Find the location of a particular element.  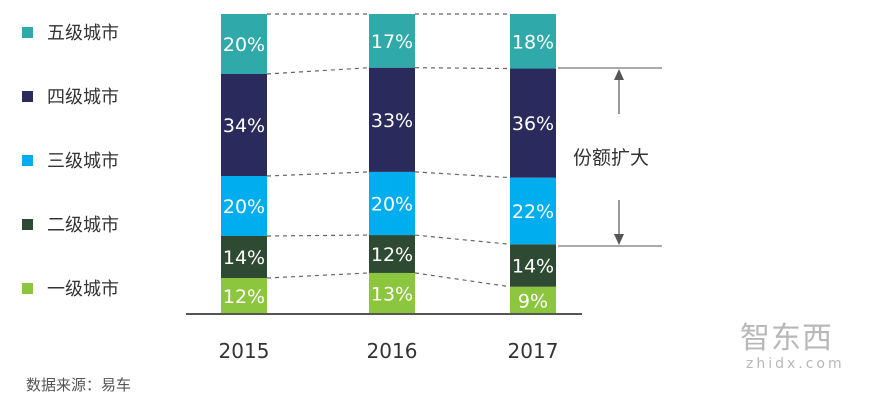

x-tick-labels: 2015 2016 2017 is located at coordinates (389, 351).